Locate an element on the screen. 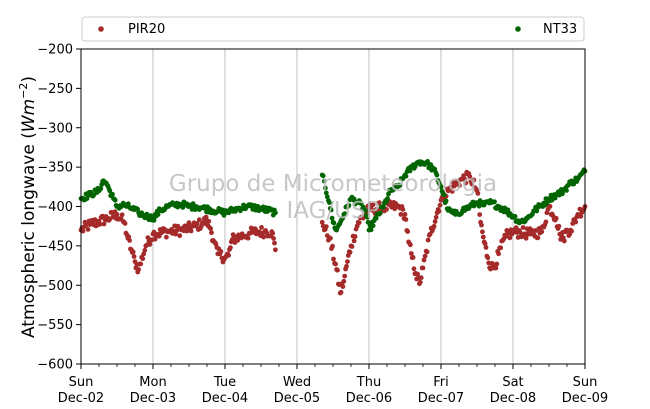 The height and width of the screenshot is (409, 650). y-tick-label-2: −500 is located at coordinates (55, 286).